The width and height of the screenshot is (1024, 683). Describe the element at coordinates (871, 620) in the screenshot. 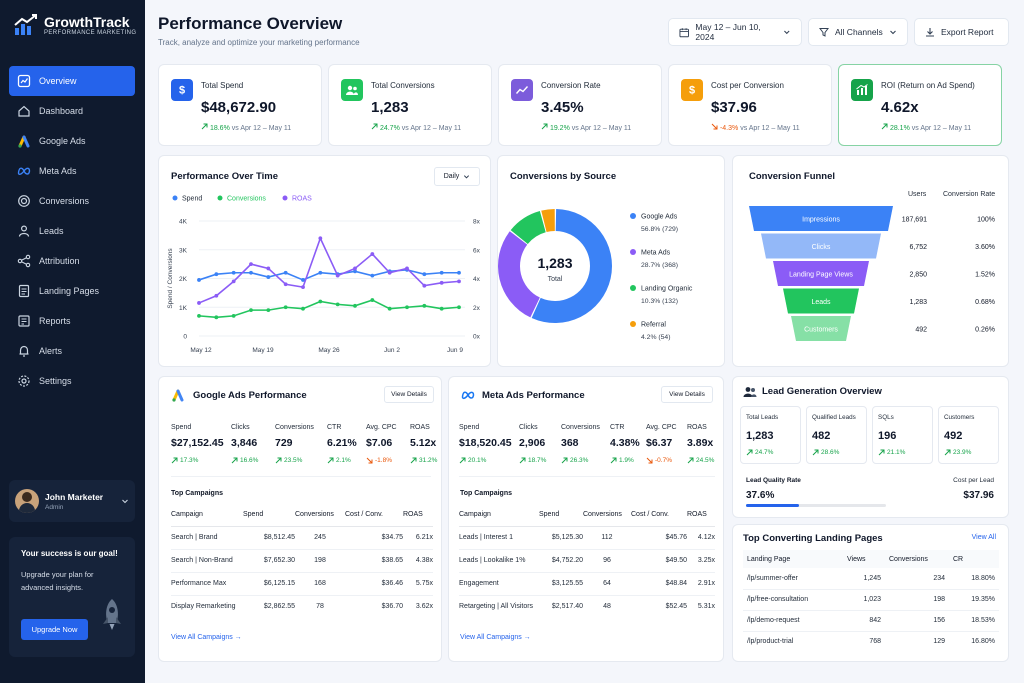

I see `table-row: /lp/demo-request 842 156 18.53%` at that location.